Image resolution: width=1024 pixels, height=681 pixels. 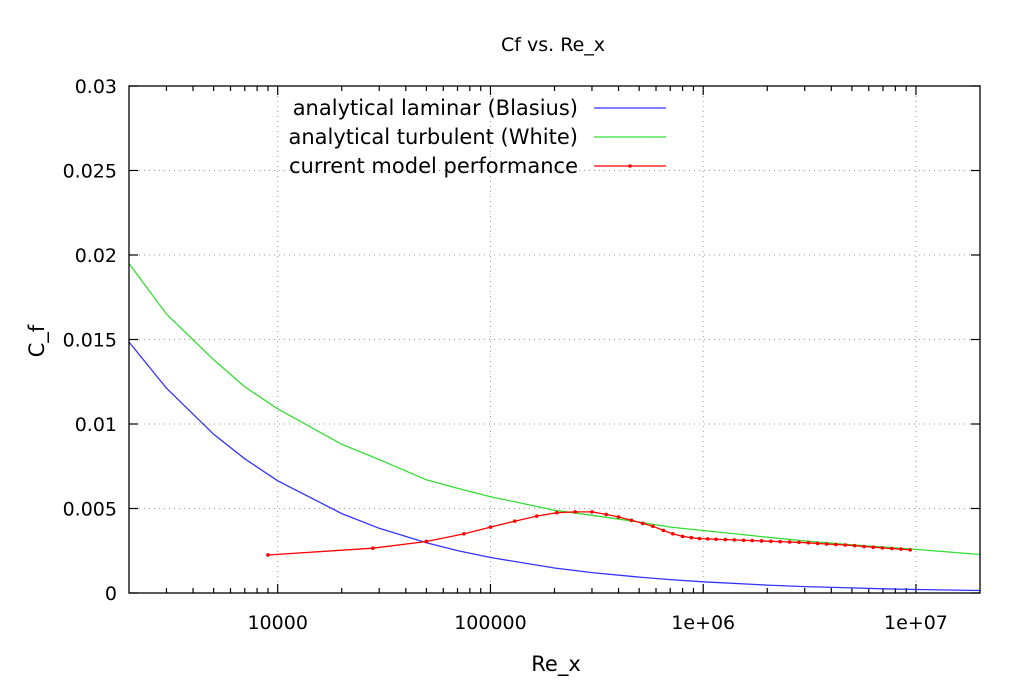 What do you see at coordinates (277, 623) in the screenshot?
I see `x-tick-label: 10000` at bounding box center [277, 623].